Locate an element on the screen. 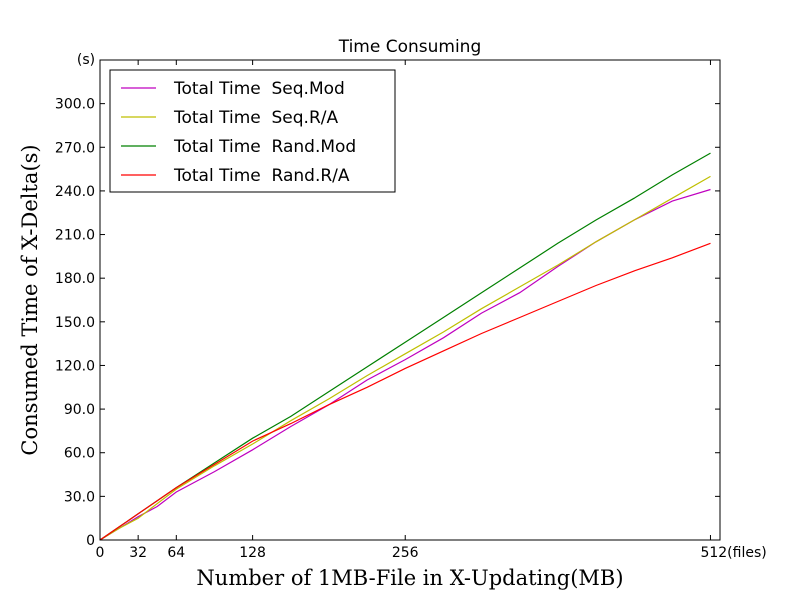  legend-label-1: Total Time Seq.Mod is located at coordinates (259, 89).